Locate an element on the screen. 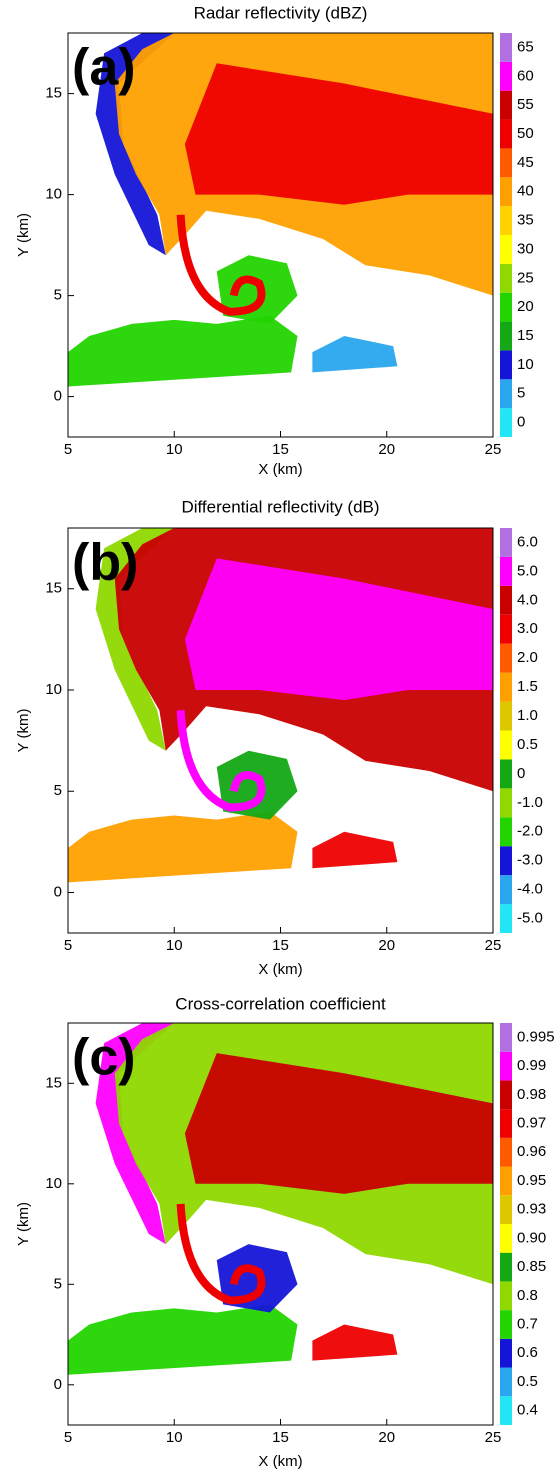 The width and height of the screenshot is (555, 1484). colorbar-label: -5.0 is located at coordinates (530, 918).